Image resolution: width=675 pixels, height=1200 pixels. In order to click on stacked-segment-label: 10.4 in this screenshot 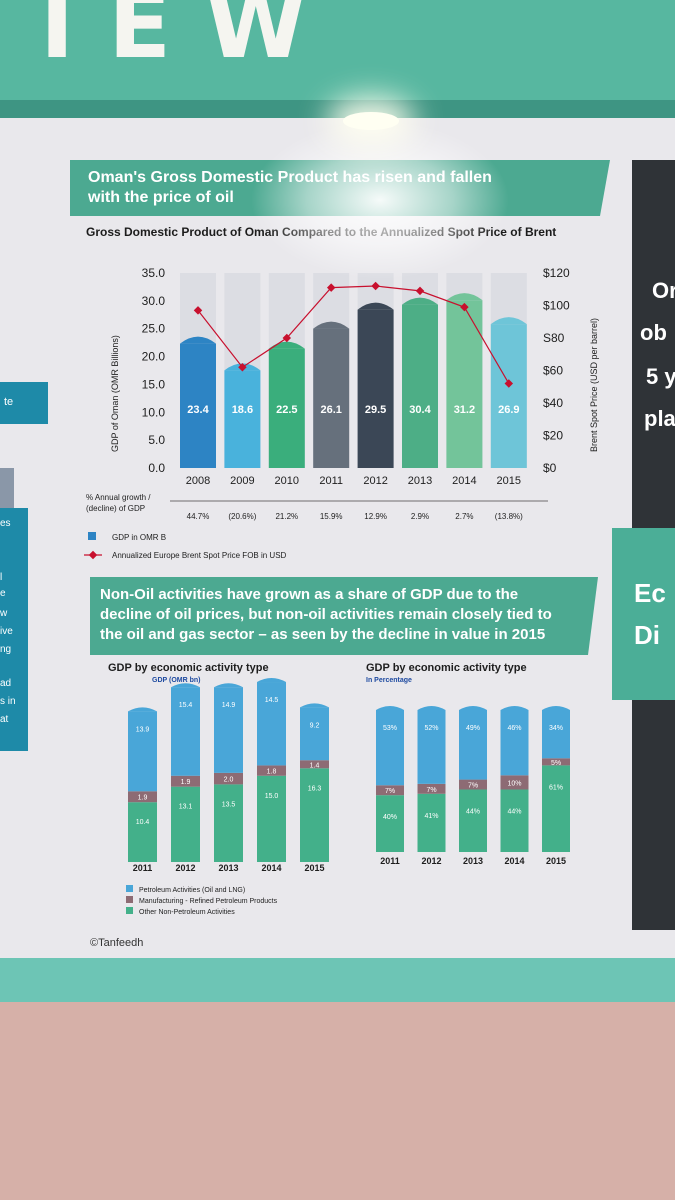, I will do `click(143, 822)`.